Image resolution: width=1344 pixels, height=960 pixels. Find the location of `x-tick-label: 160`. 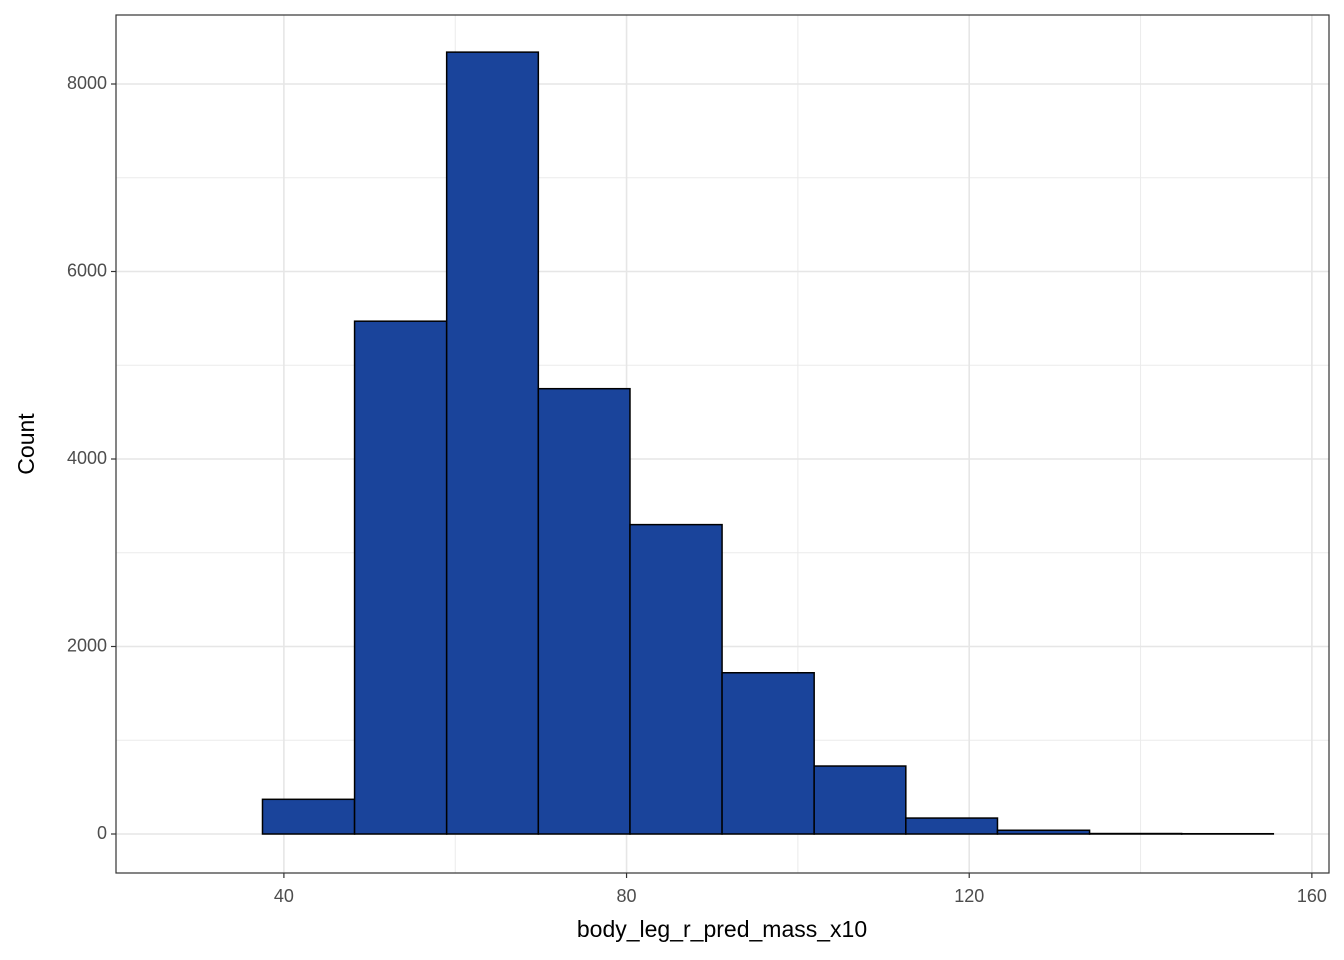

x-tick-label: 160 is located at coordinates (1312, 896).